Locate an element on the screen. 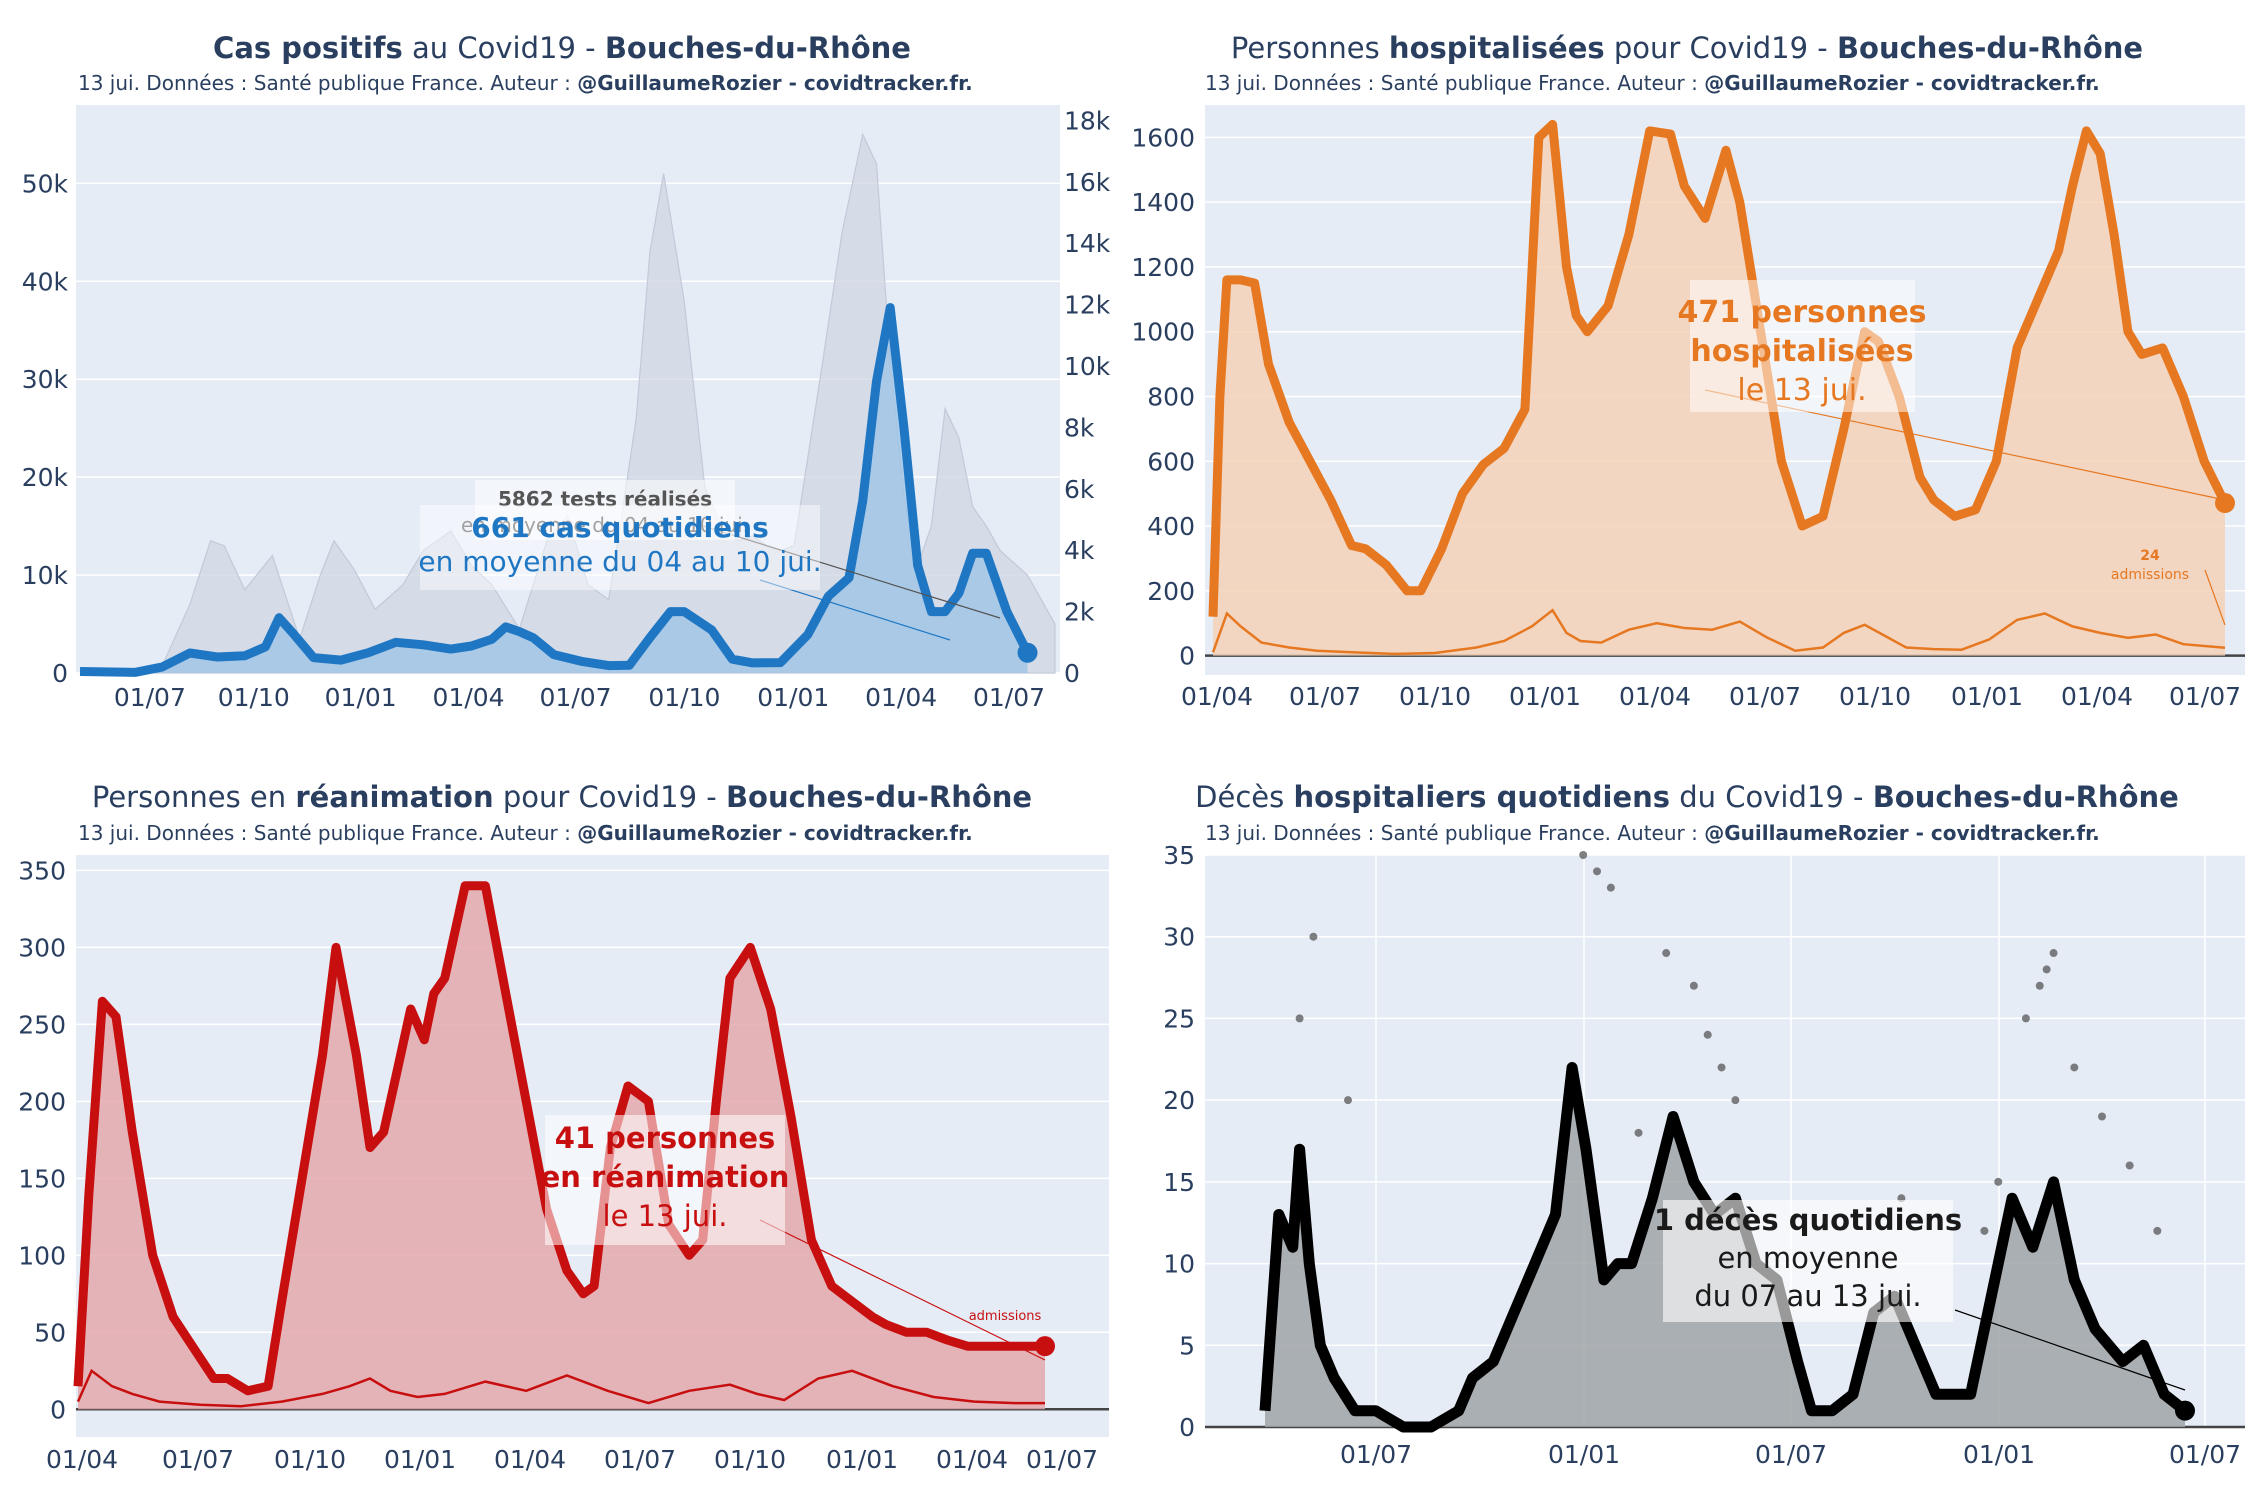 The image size is (2250, 1500). y2-tick-label: 0 is located at coordinates (1072, 673).